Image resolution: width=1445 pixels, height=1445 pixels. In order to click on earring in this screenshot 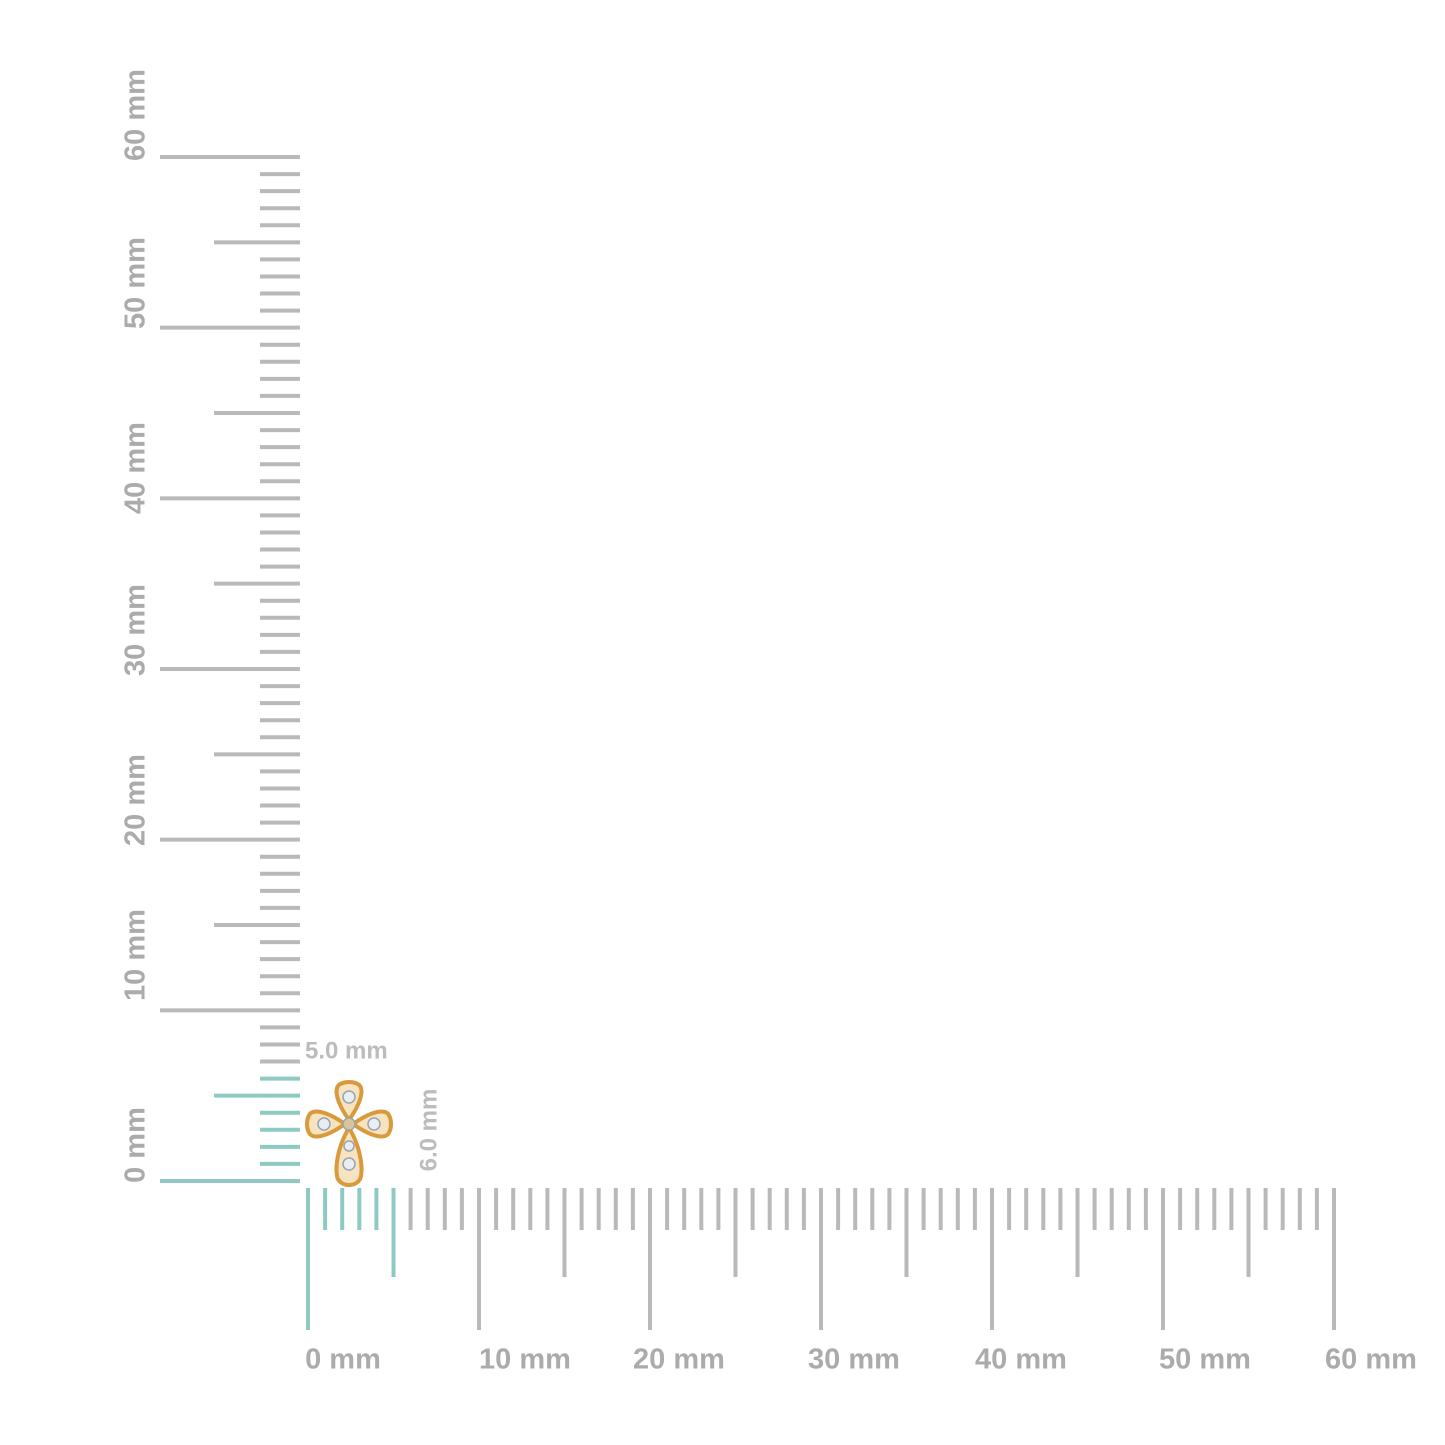, I will do `click(349, 1133)`.